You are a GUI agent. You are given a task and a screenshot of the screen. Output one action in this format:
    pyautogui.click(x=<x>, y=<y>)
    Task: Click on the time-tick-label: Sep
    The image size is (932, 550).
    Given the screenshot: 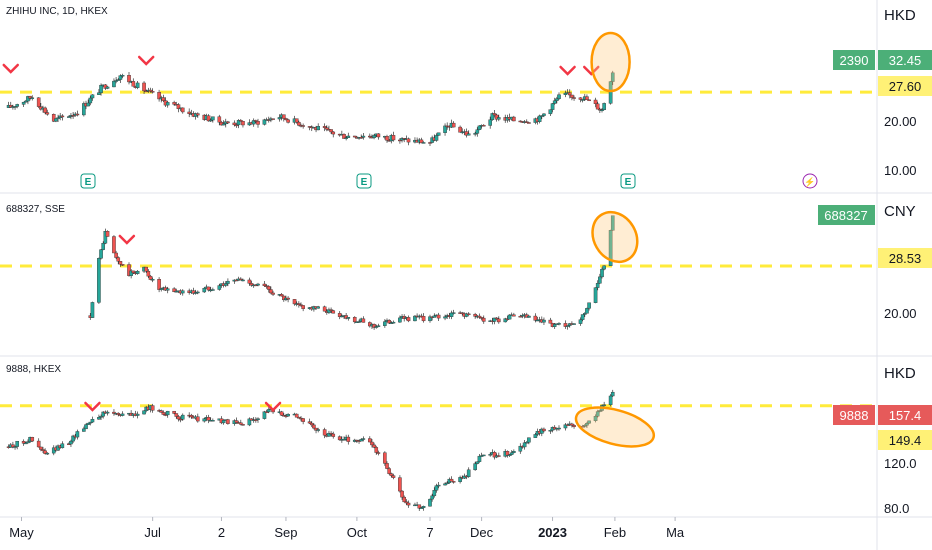 What is the action you would take?
    pyautogui.click(x=285, y=532)
    